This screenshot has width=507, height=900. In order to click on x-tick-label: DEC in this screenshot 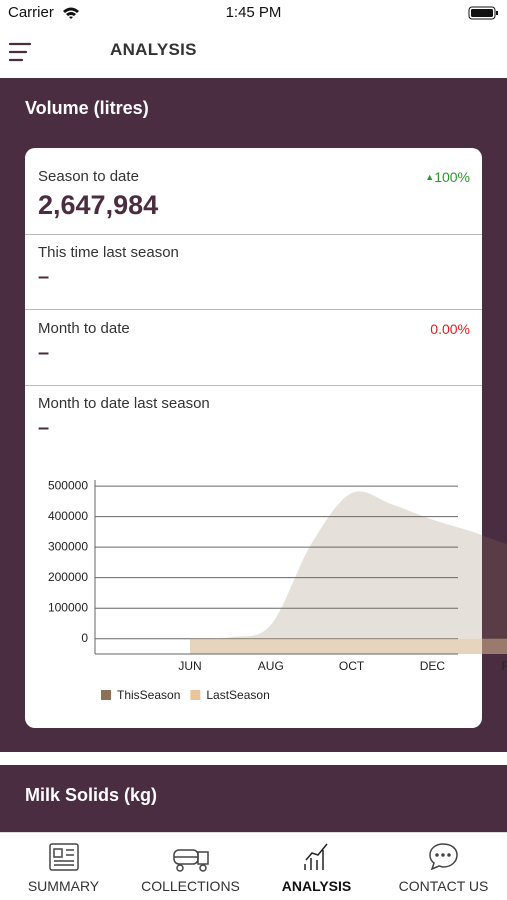, I will do `click(433, 666)`.